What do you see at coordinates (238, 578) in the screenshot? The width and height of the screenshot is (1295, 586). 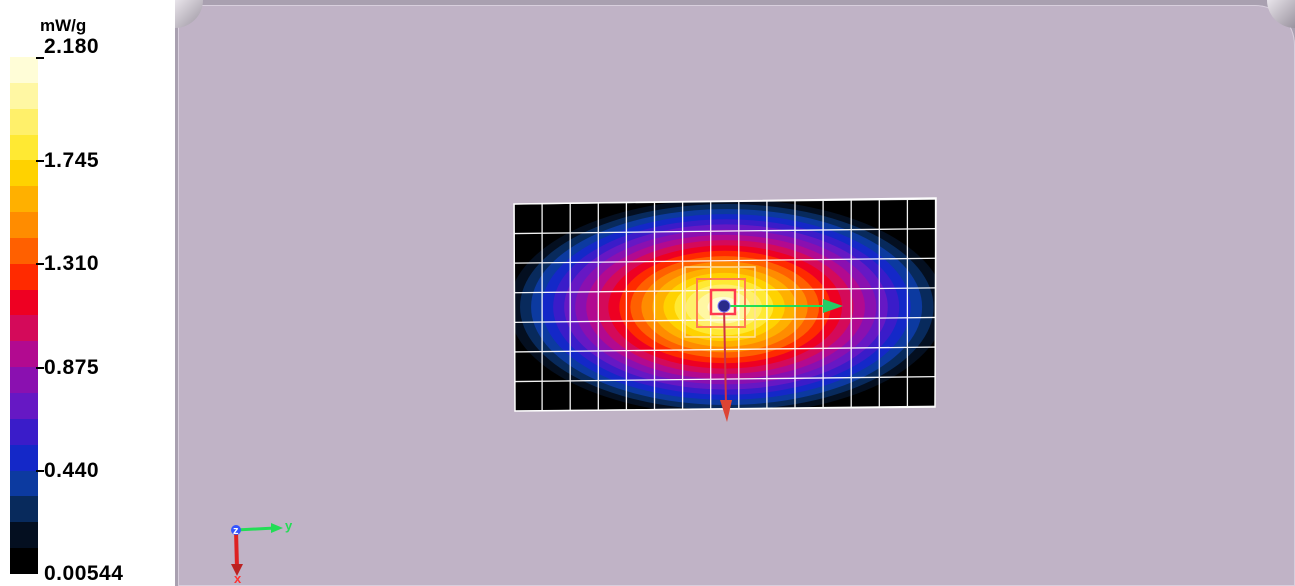 I see `axis-label-x: x` at bounding box center [238, 578].